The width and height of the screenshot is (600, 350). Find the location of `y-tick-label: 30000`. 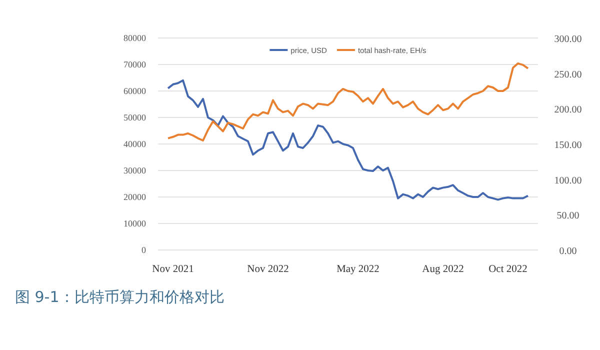

y-tick-label: 30000 is located at coordinates (135, 171).